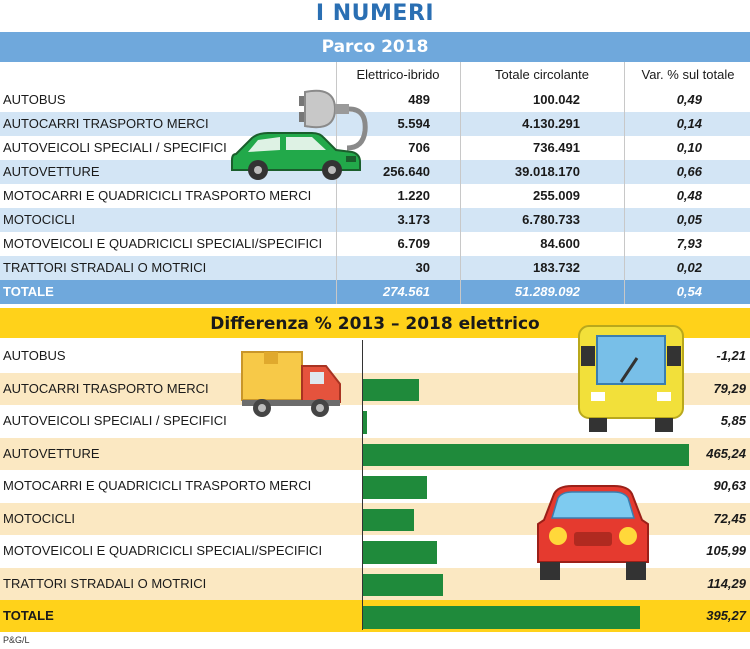  Describe the element at coordinates (689, 243) in the screenshot. I see `cell-var: 7,93` at that location.